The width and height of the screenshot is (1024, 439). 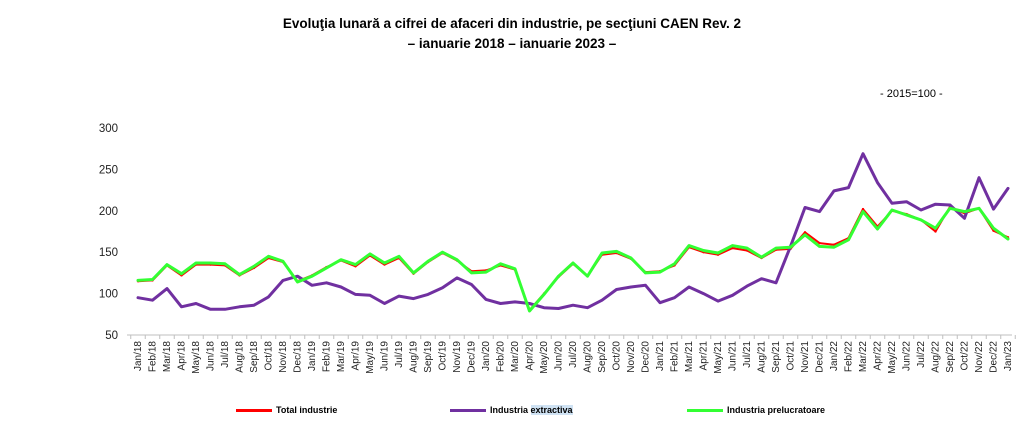 What do you see at coordinates (108, 129) in the screenshot?
I see `y-tick-label: 300` at bounding box center [108, 129].